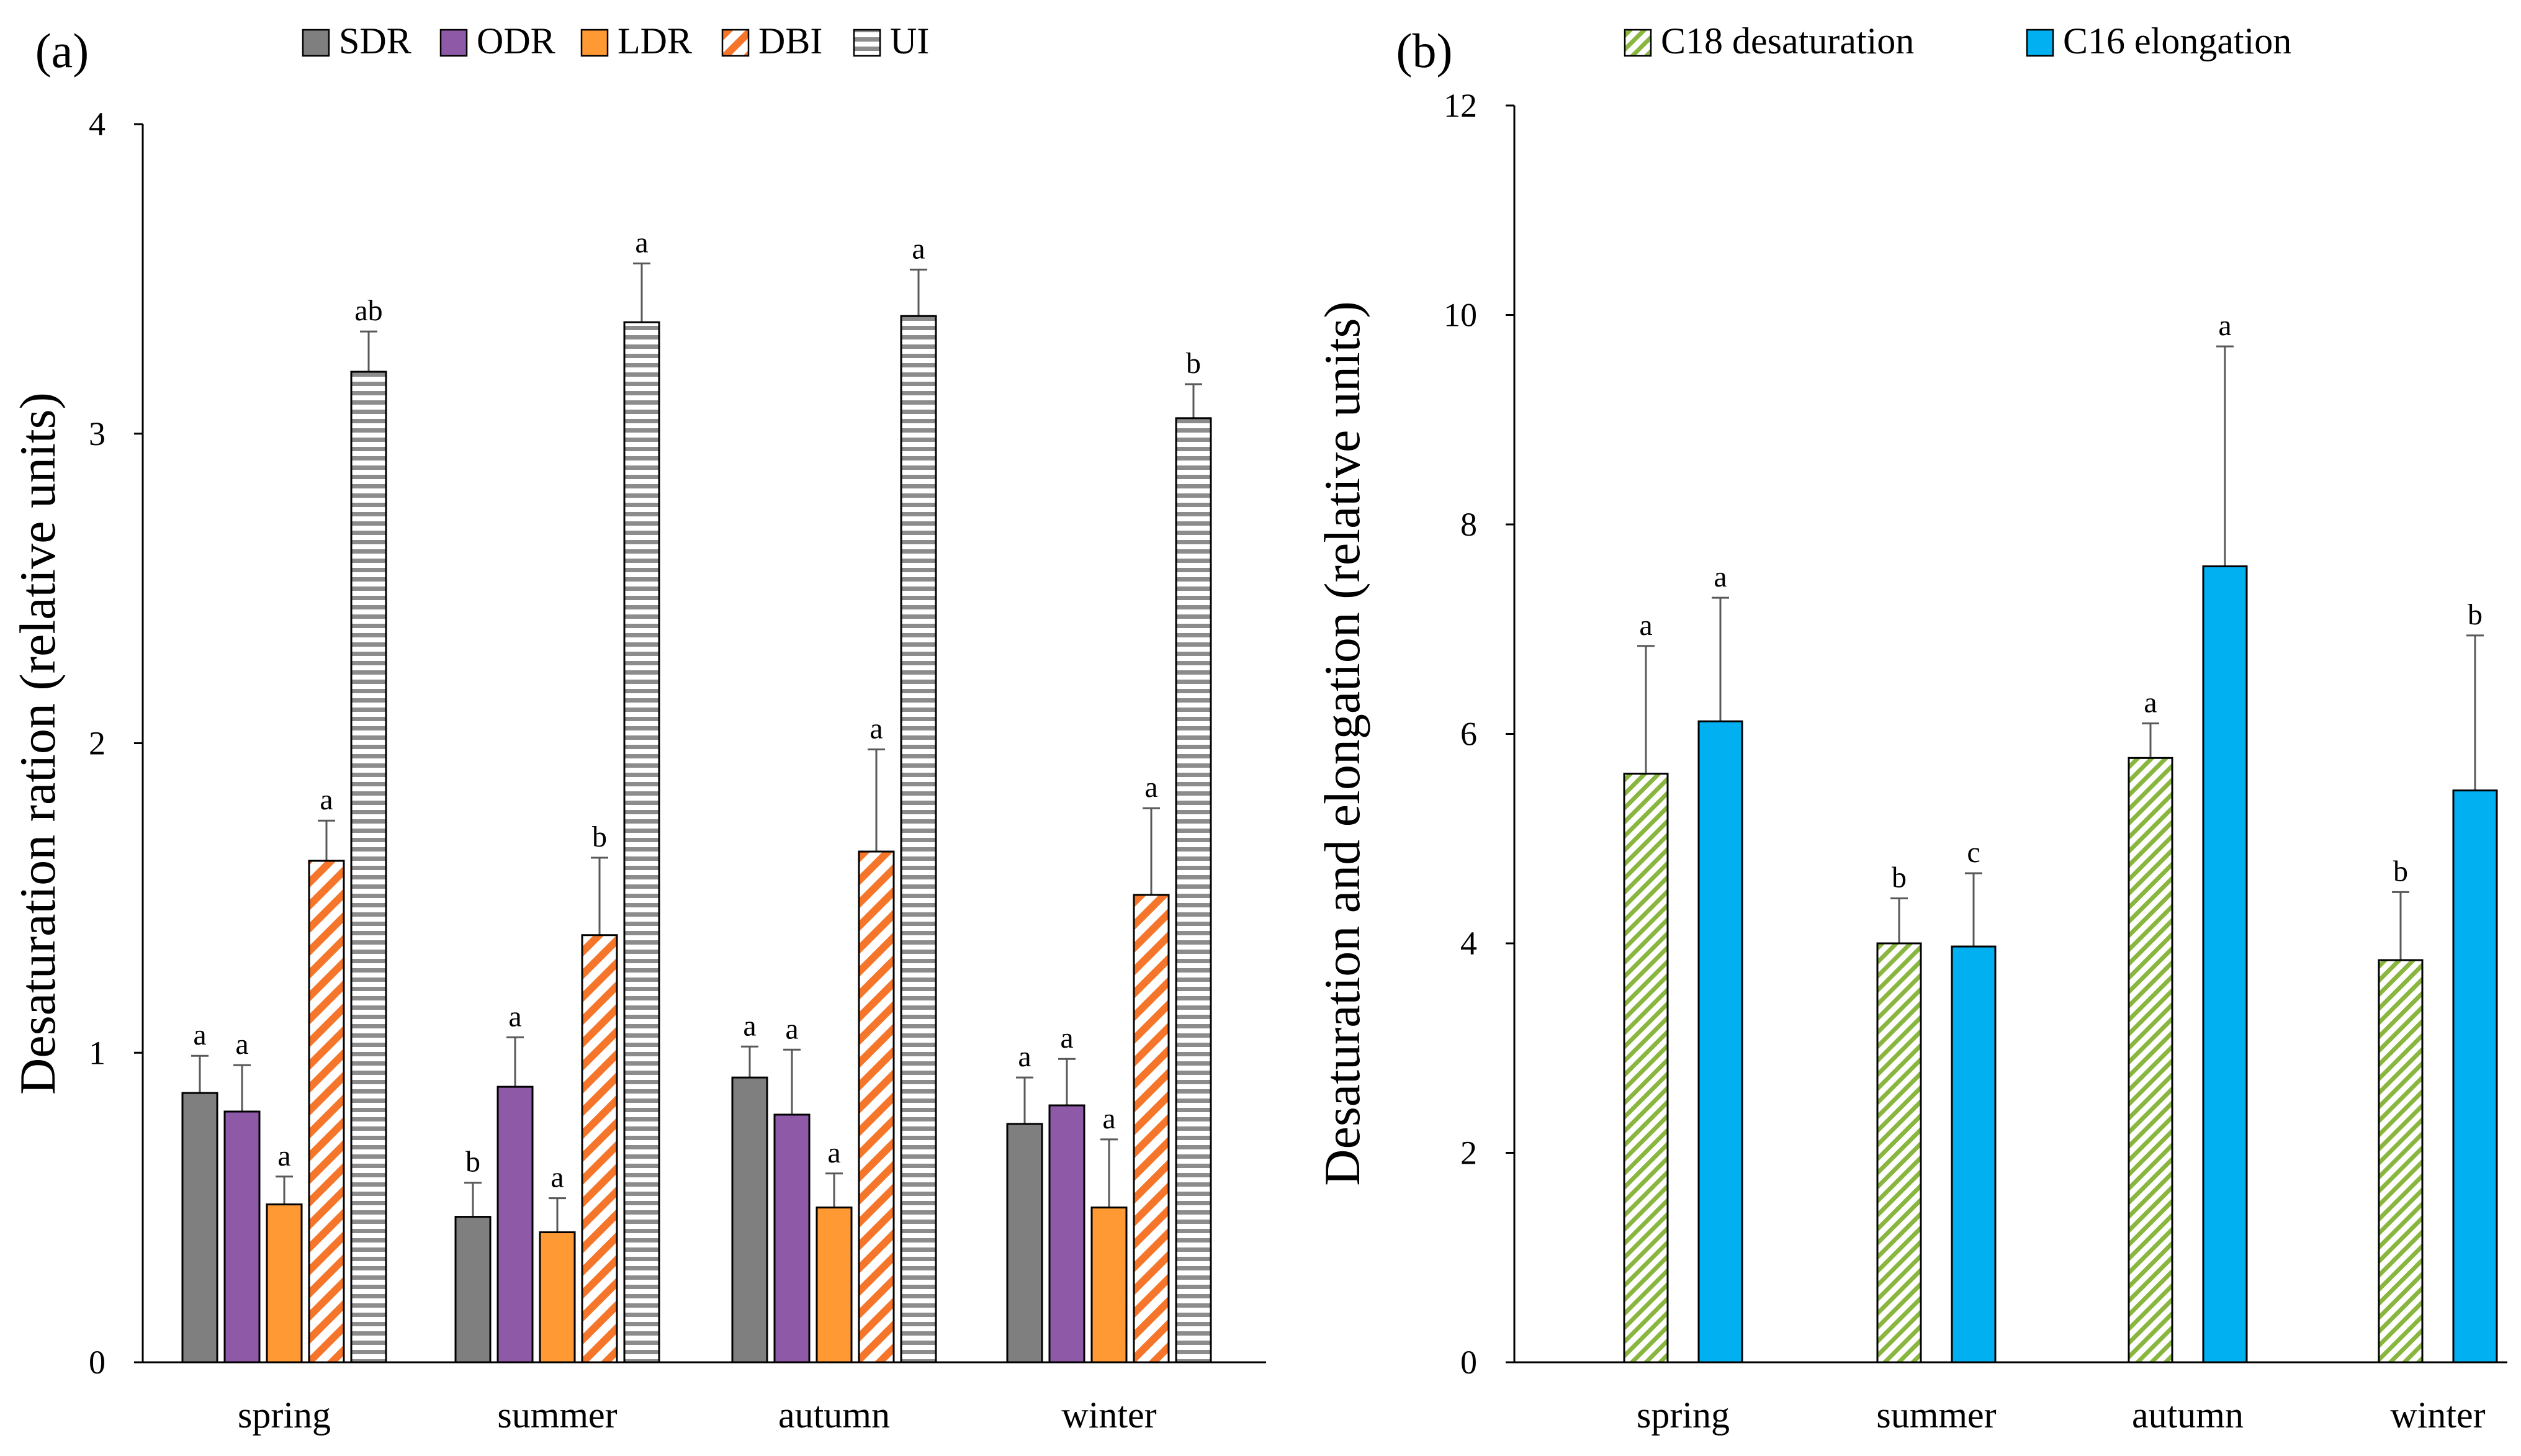 This screenshot has width=2521, height=1456. I want to click on y-tick-label: 12, so click(1461, 105).